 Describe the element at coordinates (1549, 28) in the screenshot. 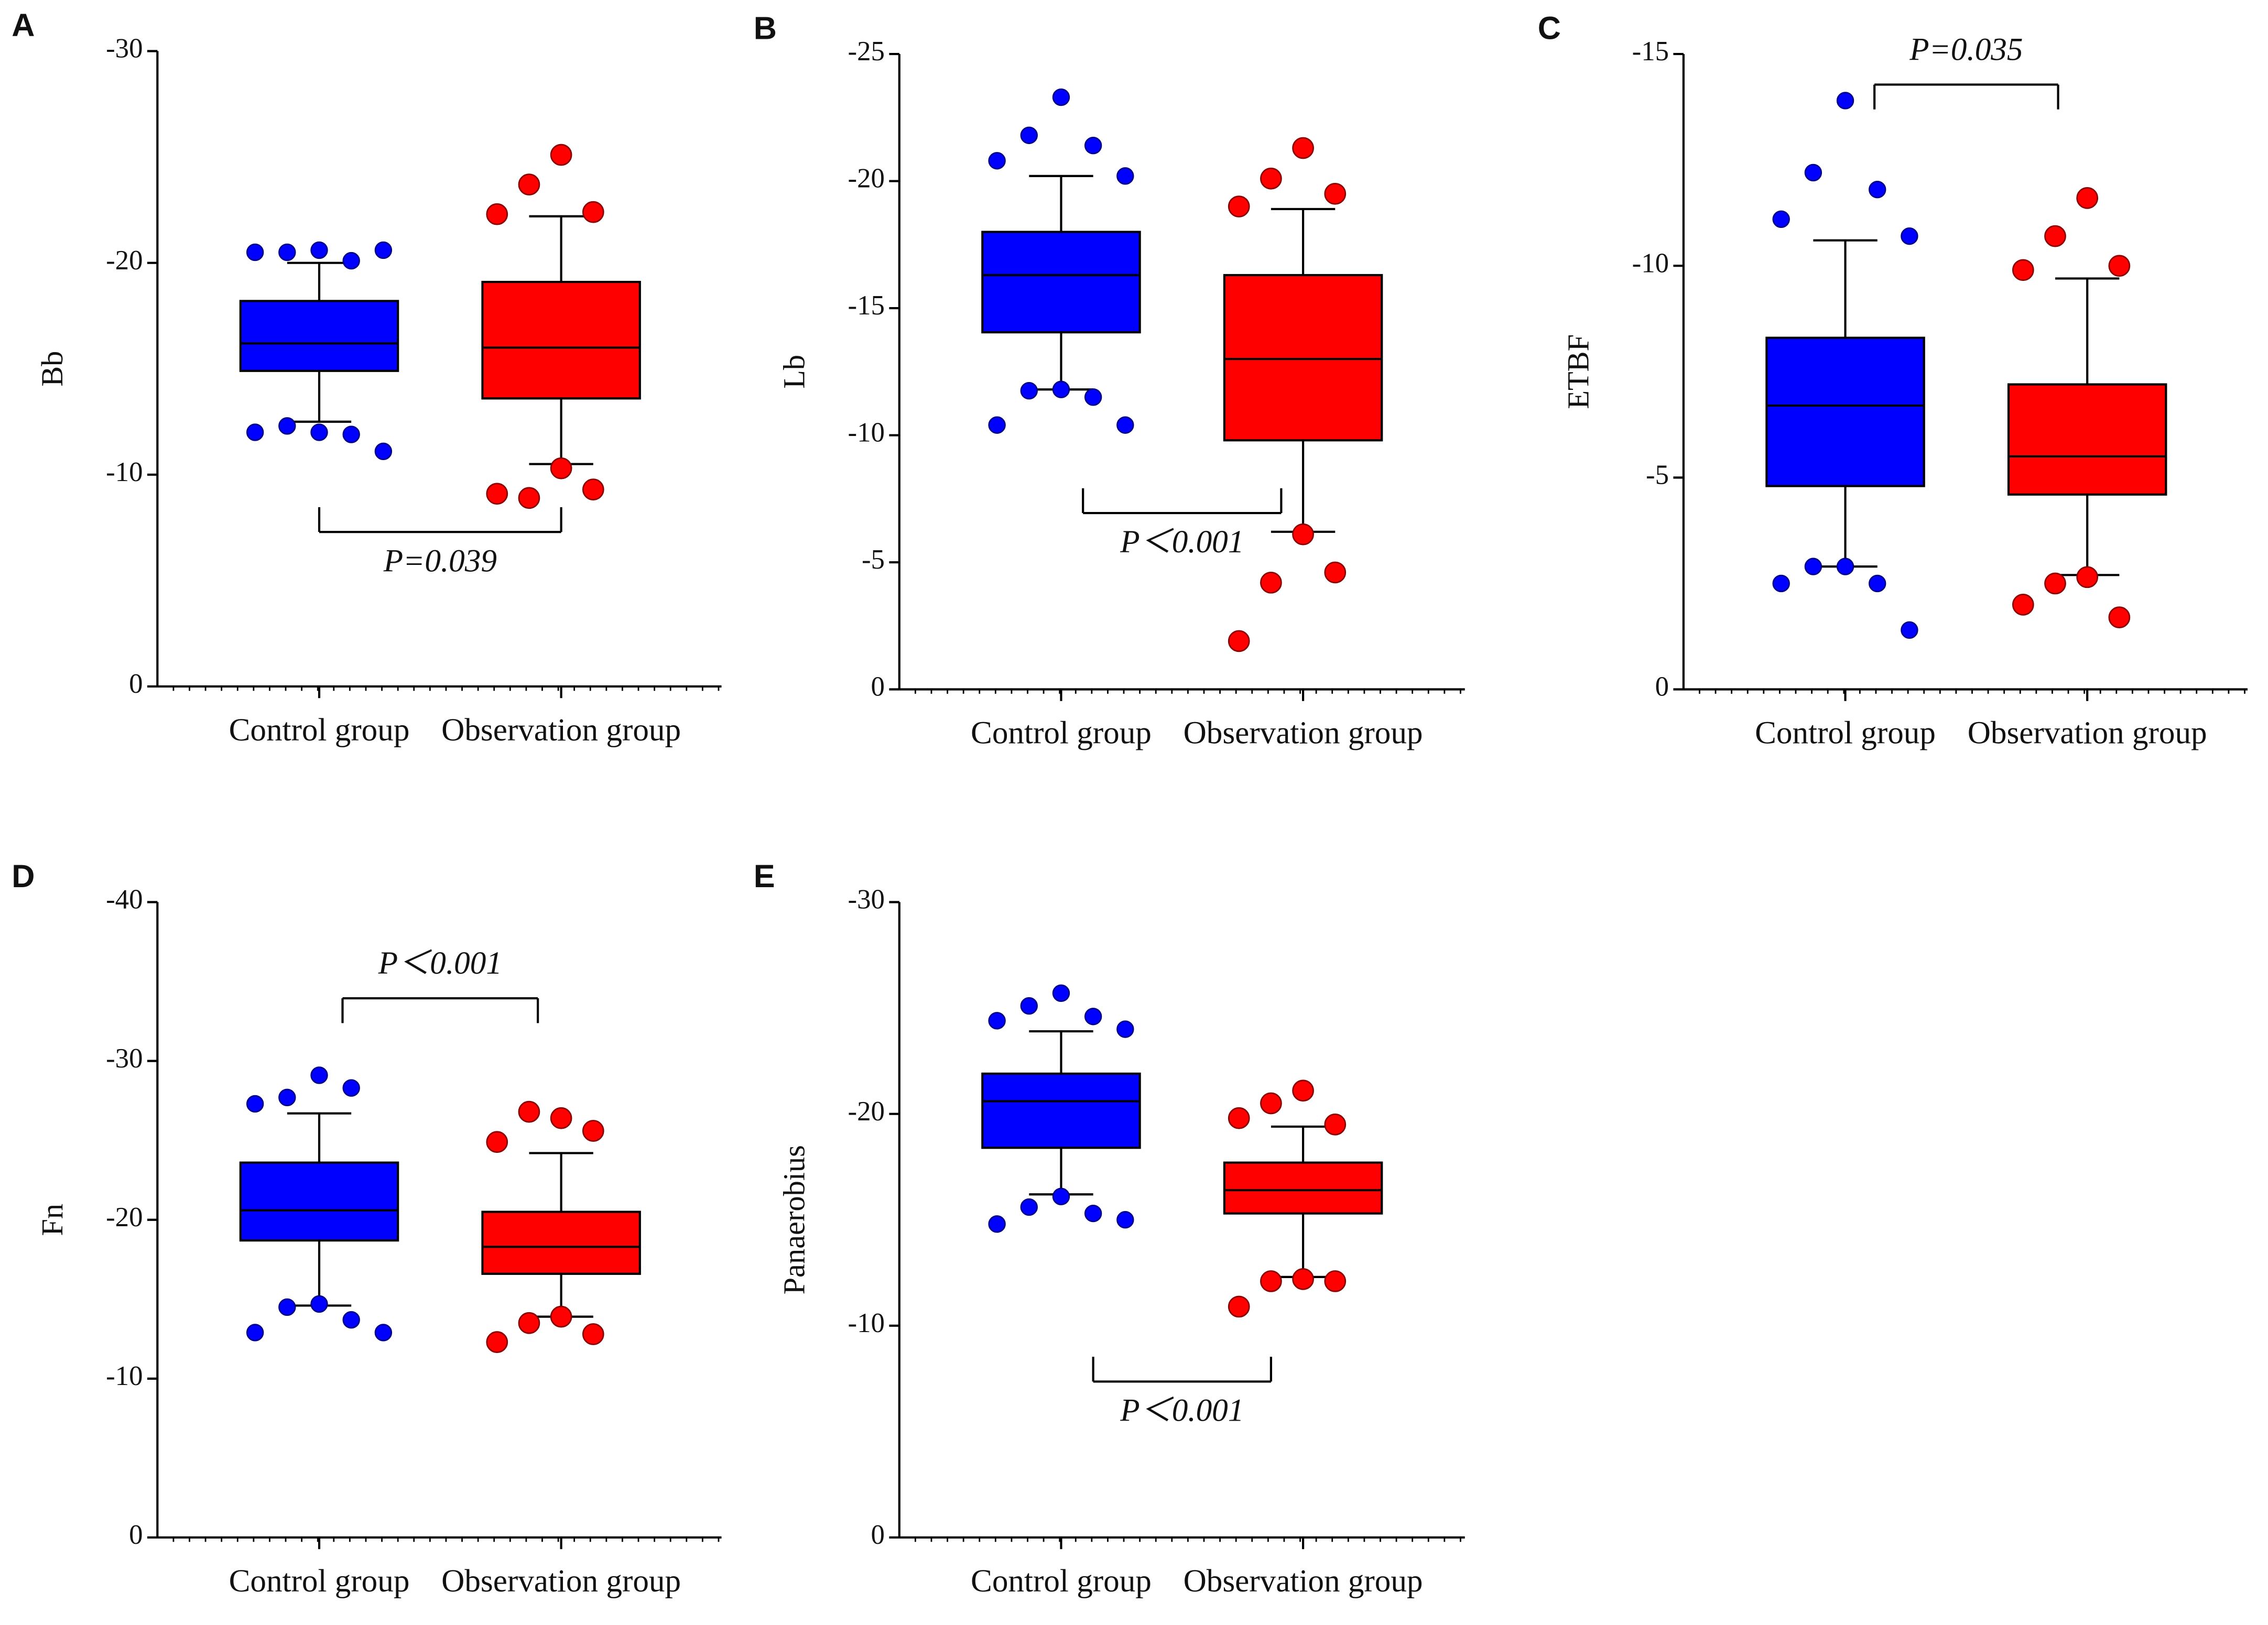

I see `panel-label: C` at that location.